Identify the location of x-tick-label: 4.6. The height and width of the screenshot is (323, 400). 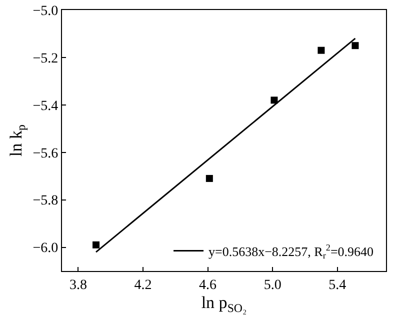
(208, 285).